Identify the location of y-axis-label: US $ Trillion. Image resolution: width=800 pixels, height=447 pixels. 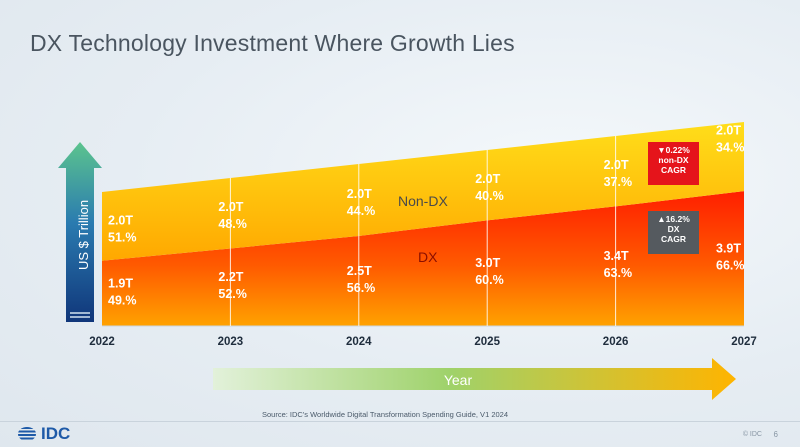
(83, 235).